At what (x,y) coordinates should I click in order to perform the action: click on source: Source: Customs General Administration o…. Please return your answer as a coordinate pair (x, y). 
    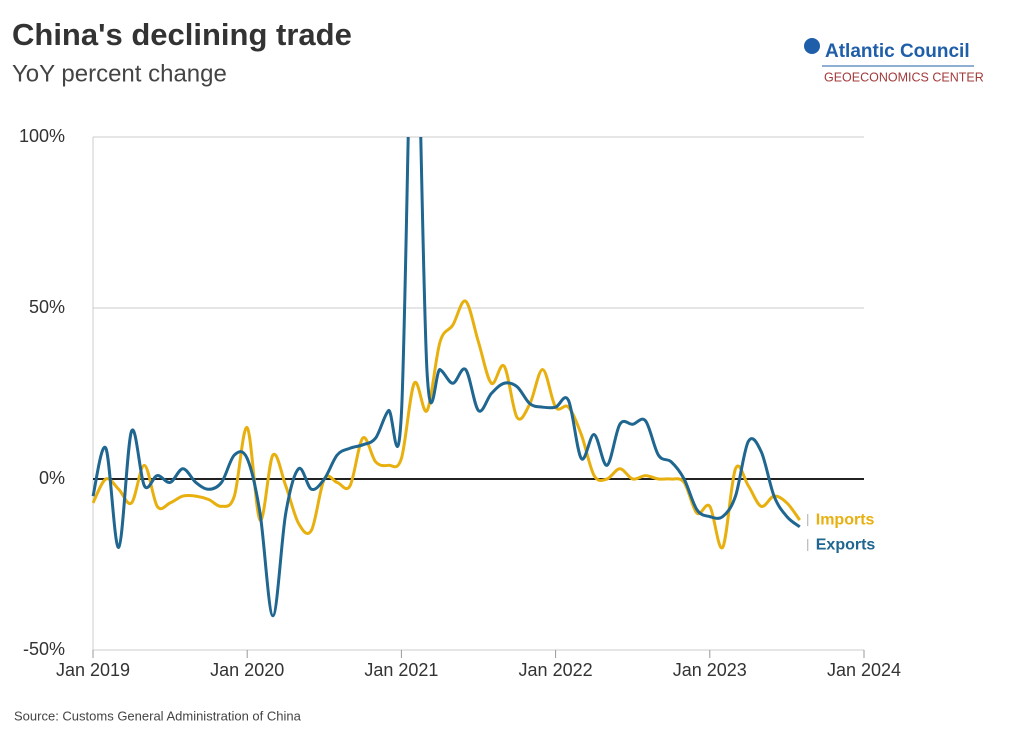
    Looking at the image, I should click on (158, 715).